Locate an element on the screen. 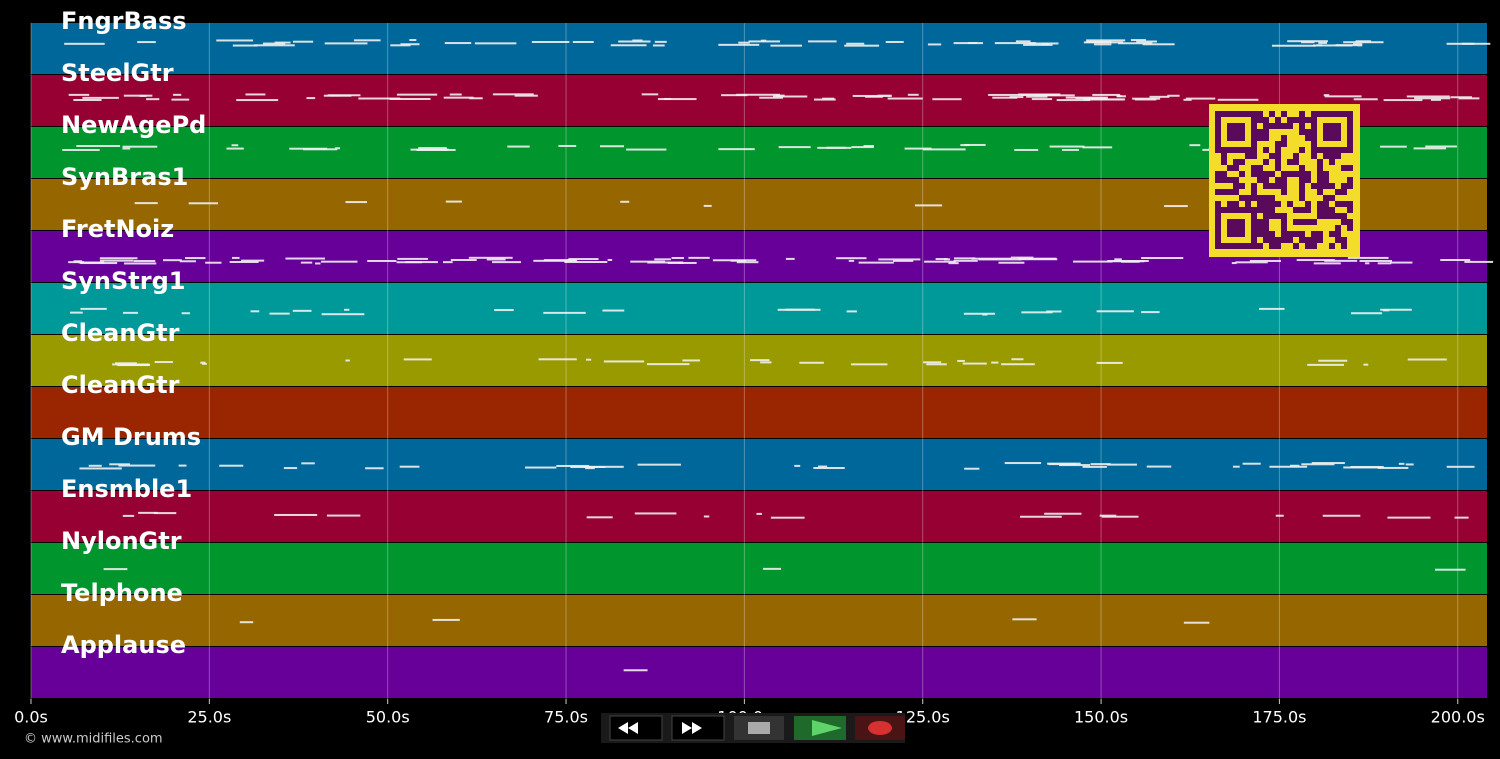 This screenshot has width=1500, height=759. qr-code is located at coordinates (1284, 180).